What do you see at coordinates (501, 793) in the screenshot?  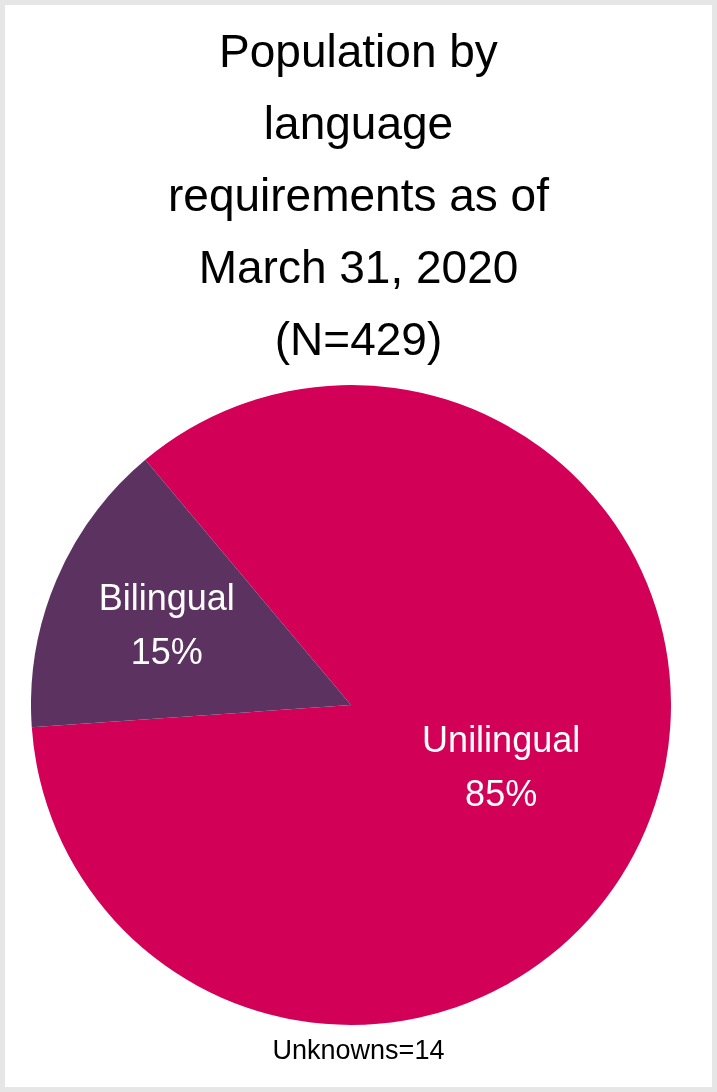 I see `data-label: 85%` at bounding box center [501, 793].